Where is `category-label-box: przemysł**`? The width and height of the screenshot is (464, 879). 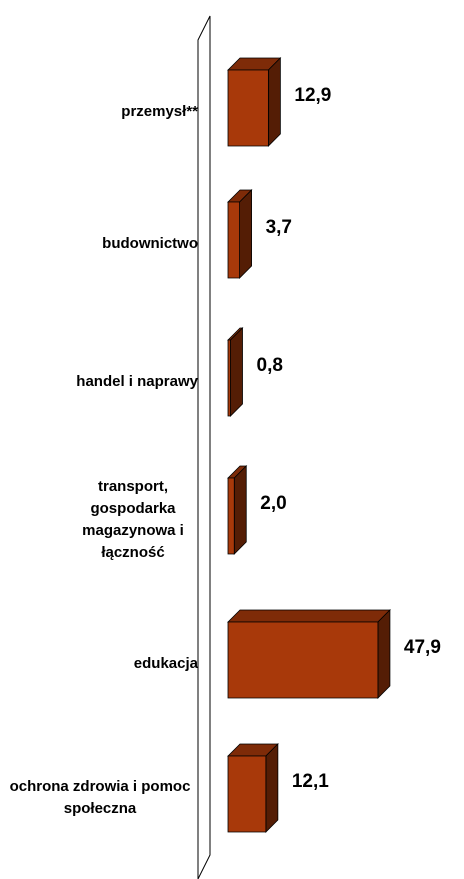
category-label-box: przemysł** is located at coordinates (100, 112).